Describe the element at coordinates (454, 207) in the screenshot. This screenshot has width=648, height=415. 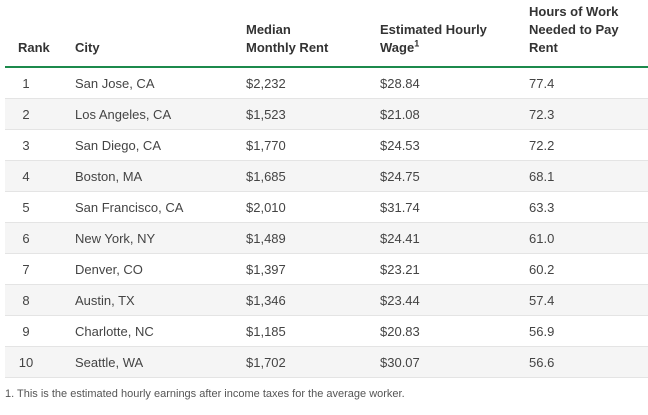
I see `cell-hourly-wage: $31.74` at that location.